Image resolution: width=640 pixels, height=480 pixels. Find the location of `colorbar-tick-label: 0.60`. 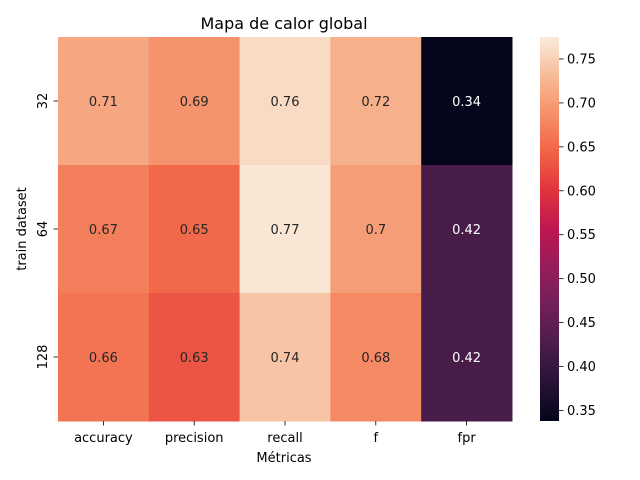

colorbar-tick-label: 0.60 is located at coordinates (581, 191).